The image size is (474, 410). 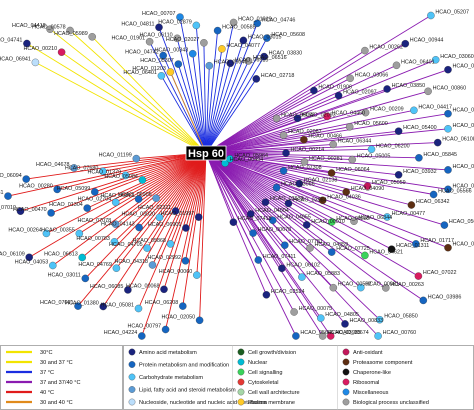 What do you see at coordinates (206, 153) in the screenshot?
I see `hub: Hsp 60` at bounding box center [206, 153].